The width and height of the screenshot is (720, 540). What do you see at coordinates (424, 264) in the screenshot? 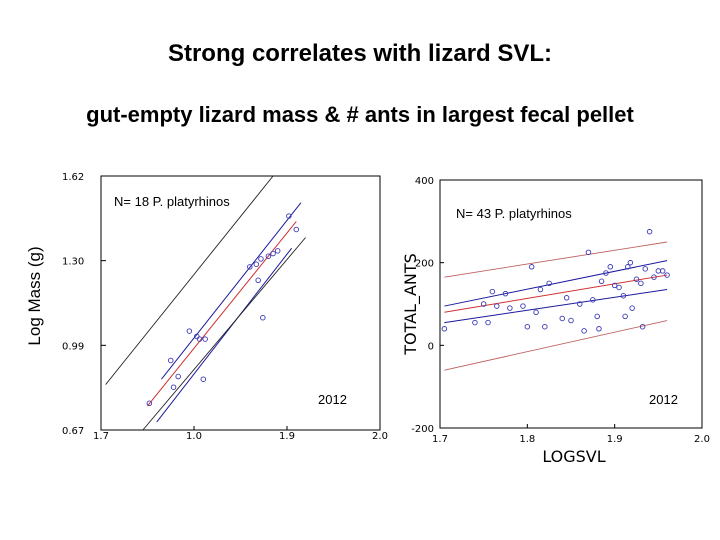
I see `y-tick-label: 200` at bounding box center [424, 264].